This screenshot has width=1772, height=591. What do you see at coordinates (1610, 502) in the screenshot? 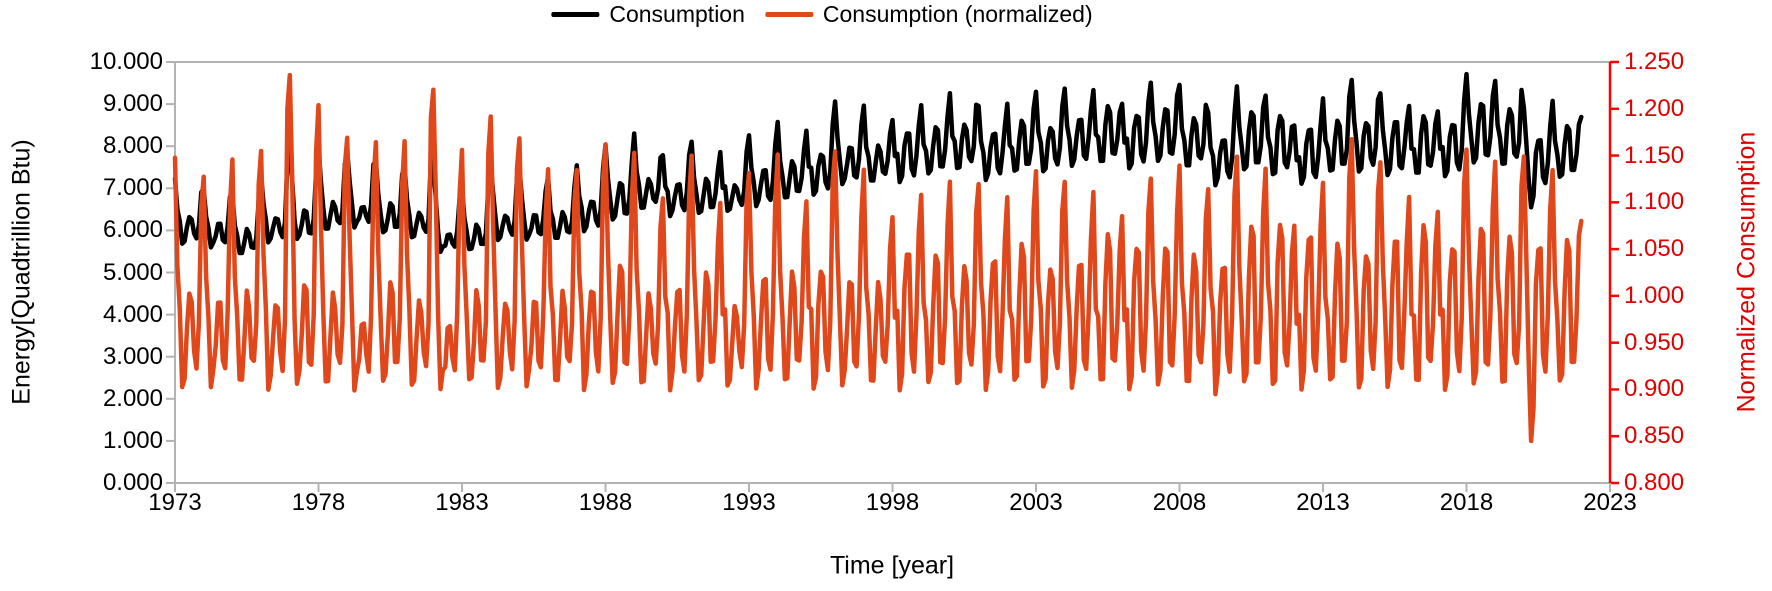
I see `x-axis-tick-label: 2023` at bounding box center [1610, 502].